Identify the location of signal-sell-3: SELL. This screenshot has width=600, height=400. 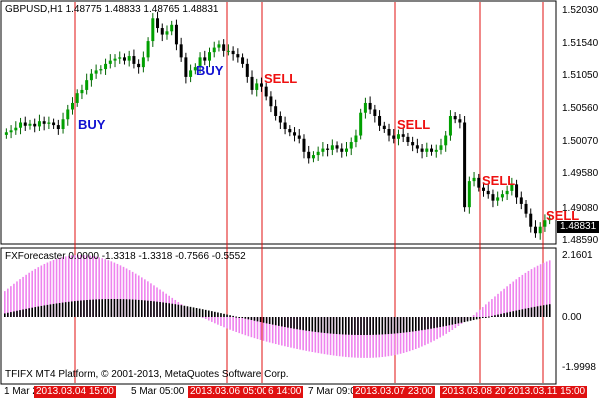
(499, 180).